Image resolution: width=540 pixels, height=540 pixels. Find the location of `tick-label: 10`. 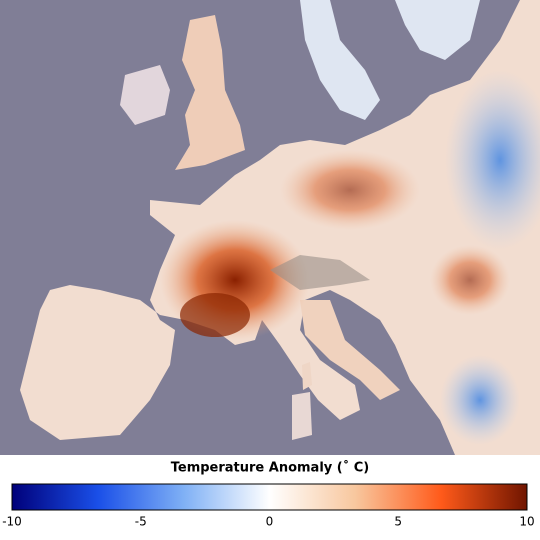

tick-label: 10 is located at coordinates (526, 522).